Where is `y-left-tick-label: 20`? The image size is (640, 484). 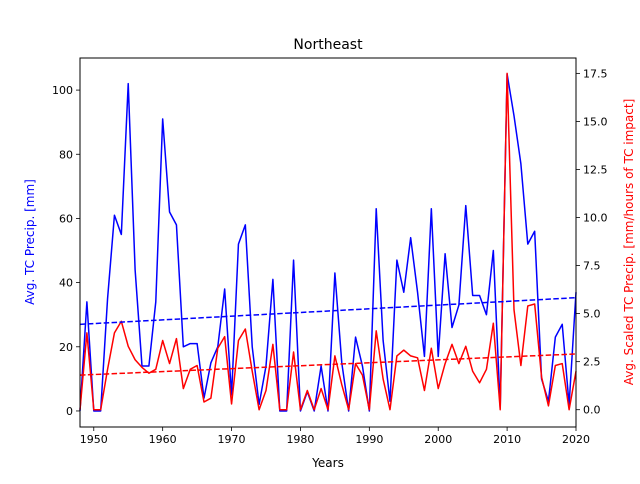 y-left-tick-label: 20 is located at coordinates (66, 347).